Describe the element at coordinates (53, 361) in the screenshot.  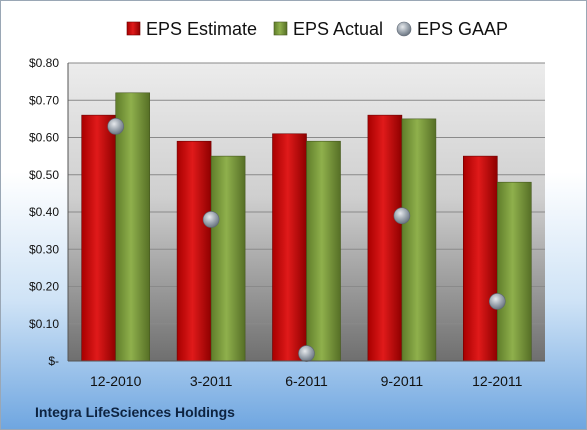
I see `y-tick-label: $-` at that location.